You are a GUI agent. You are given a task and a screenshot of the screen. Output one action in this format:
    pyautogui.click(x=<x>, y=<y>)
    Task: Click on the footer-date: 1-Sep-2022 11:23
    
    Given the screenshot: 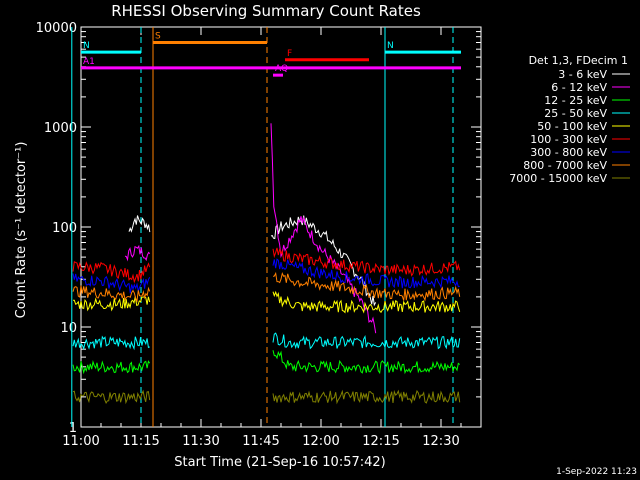 What is the action you would take?
    pyautogui.click(x=596, y=472)
    